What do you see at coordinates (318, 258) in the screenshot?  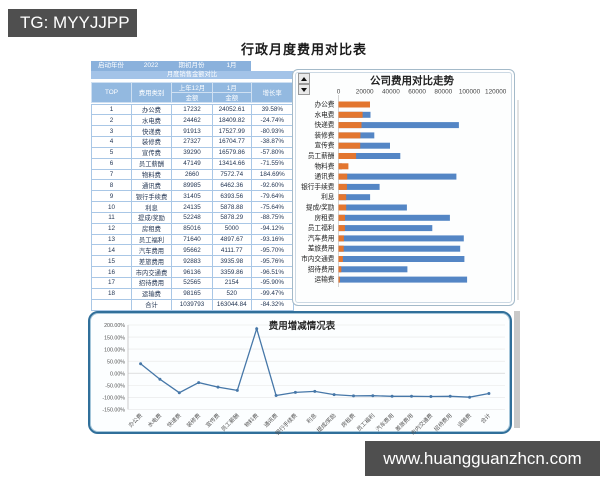 I see `svg-text: 市内交通费` at bounding box center [318, 258].